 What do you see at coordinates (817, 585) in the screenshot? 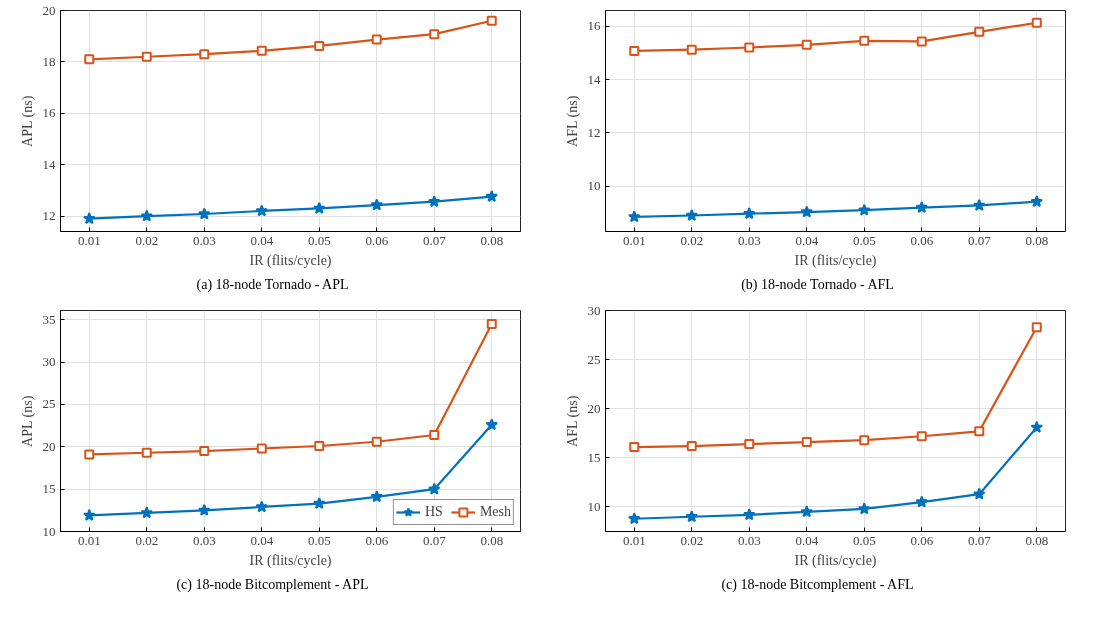
I see `text: (c) 18-node Bitcomplement - AFL` at bounding box center [817, 585].